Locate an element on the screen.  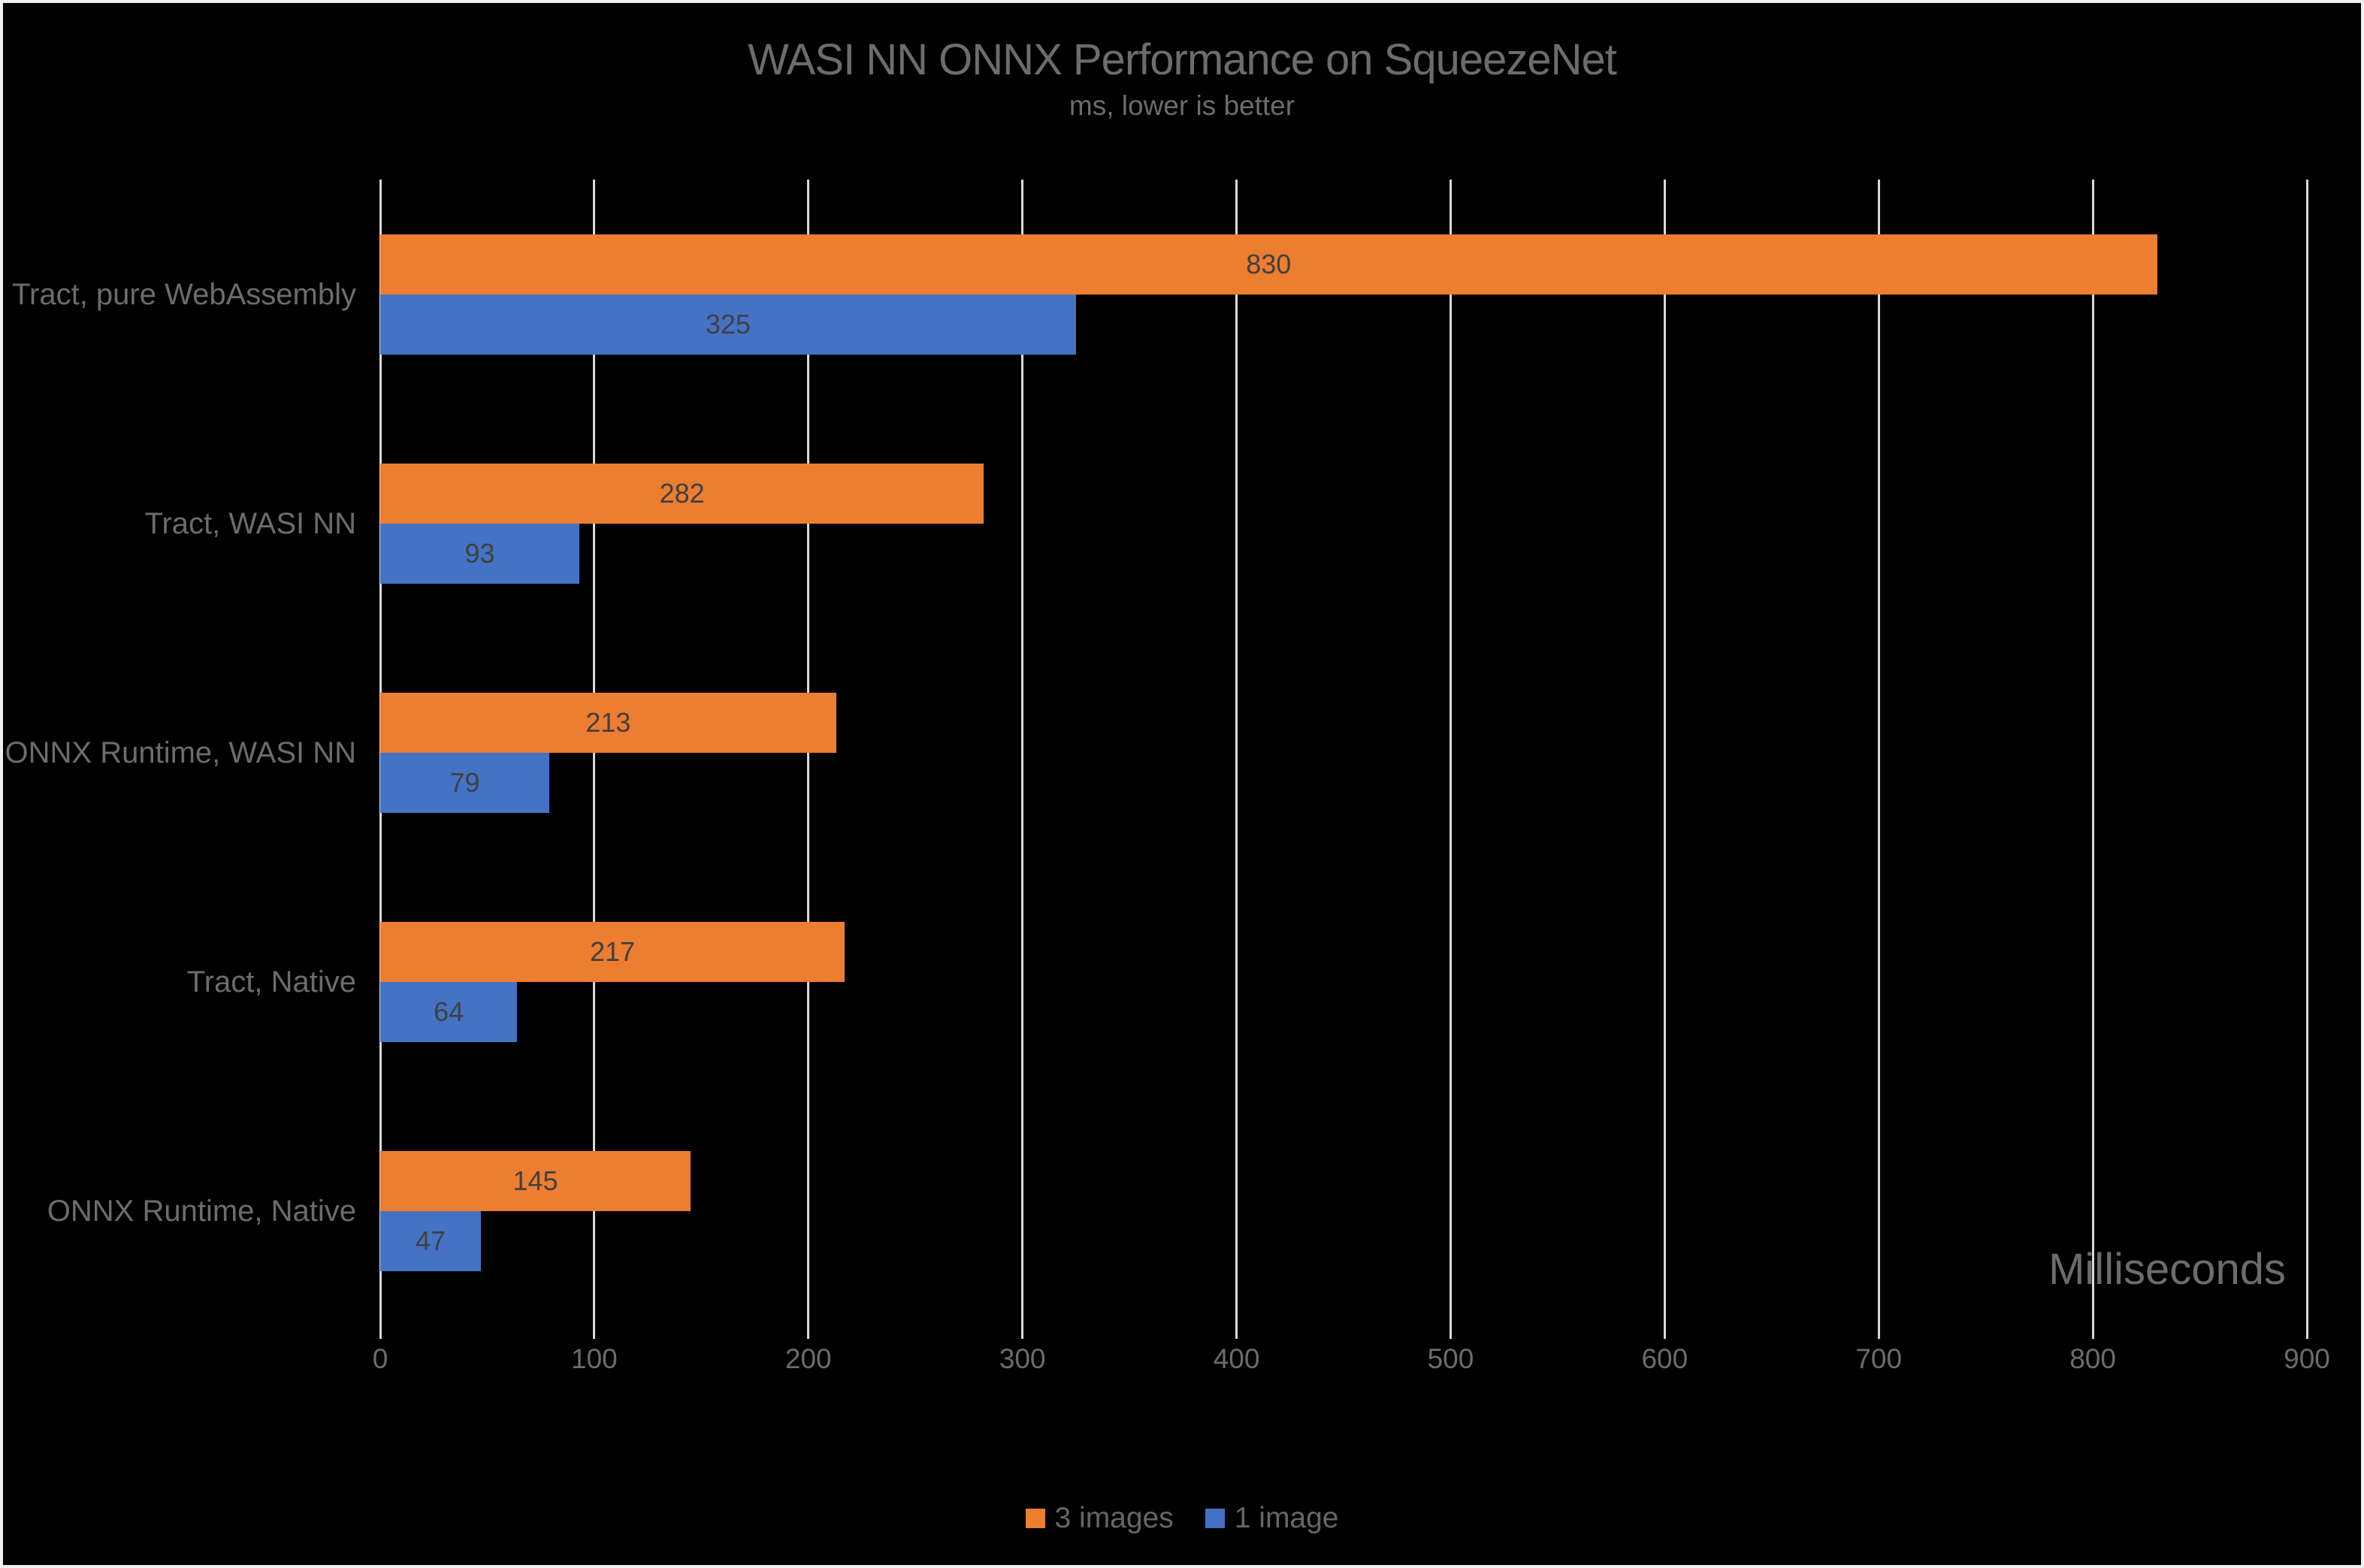
bar-value-label: 93 is located at coordinates (480, 553).